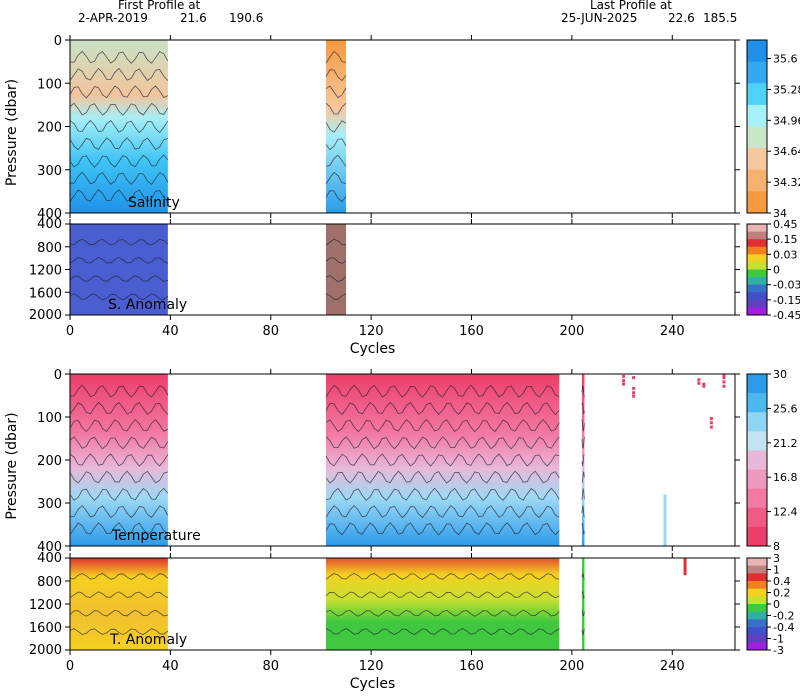 The image size is (800, 700). I want to click on x-axis-label: Cycles, so click(373, 349).